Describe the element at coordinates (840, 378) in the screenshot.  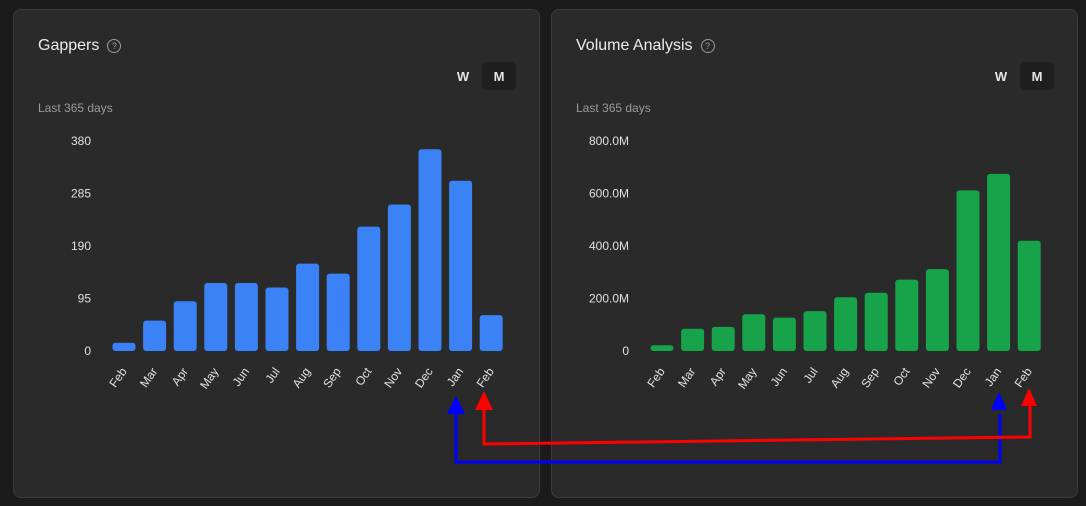
I see `volume-x-tick-label: Aug` at that location.